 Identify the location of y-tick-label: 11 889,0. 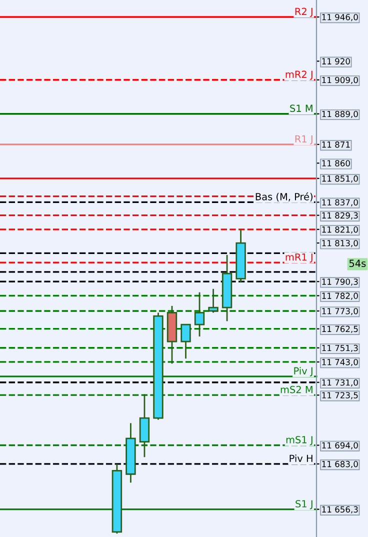
(340, 114).